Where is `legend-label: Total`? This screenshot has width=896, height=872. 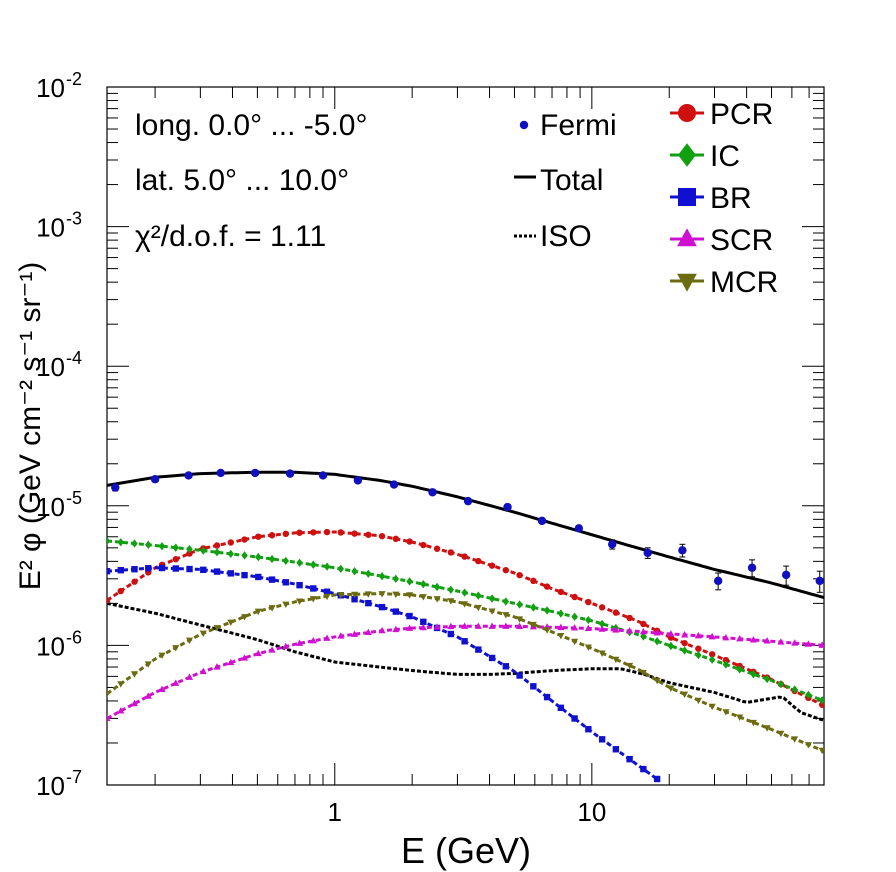
legend-label: Total is located at coordinates (571, 180).